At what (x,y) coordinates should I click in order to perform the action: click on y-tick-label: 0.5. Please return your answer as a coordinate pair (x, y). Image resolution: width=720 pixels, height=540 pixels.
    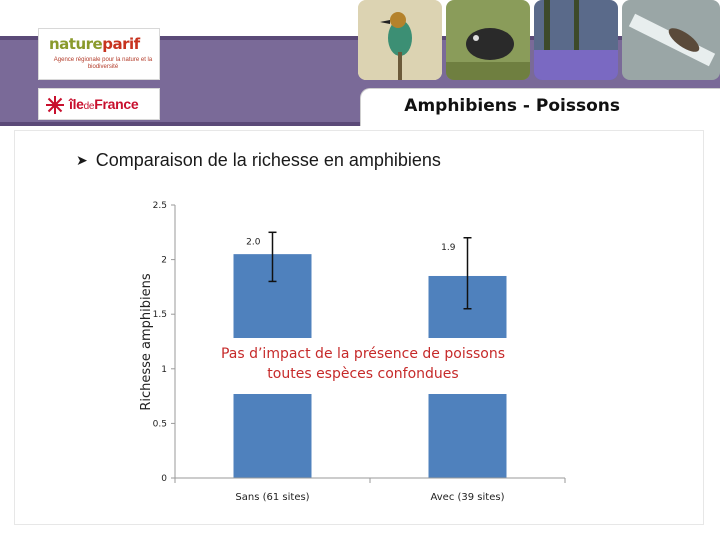
    Looking at the image, I should click on (160, 424).